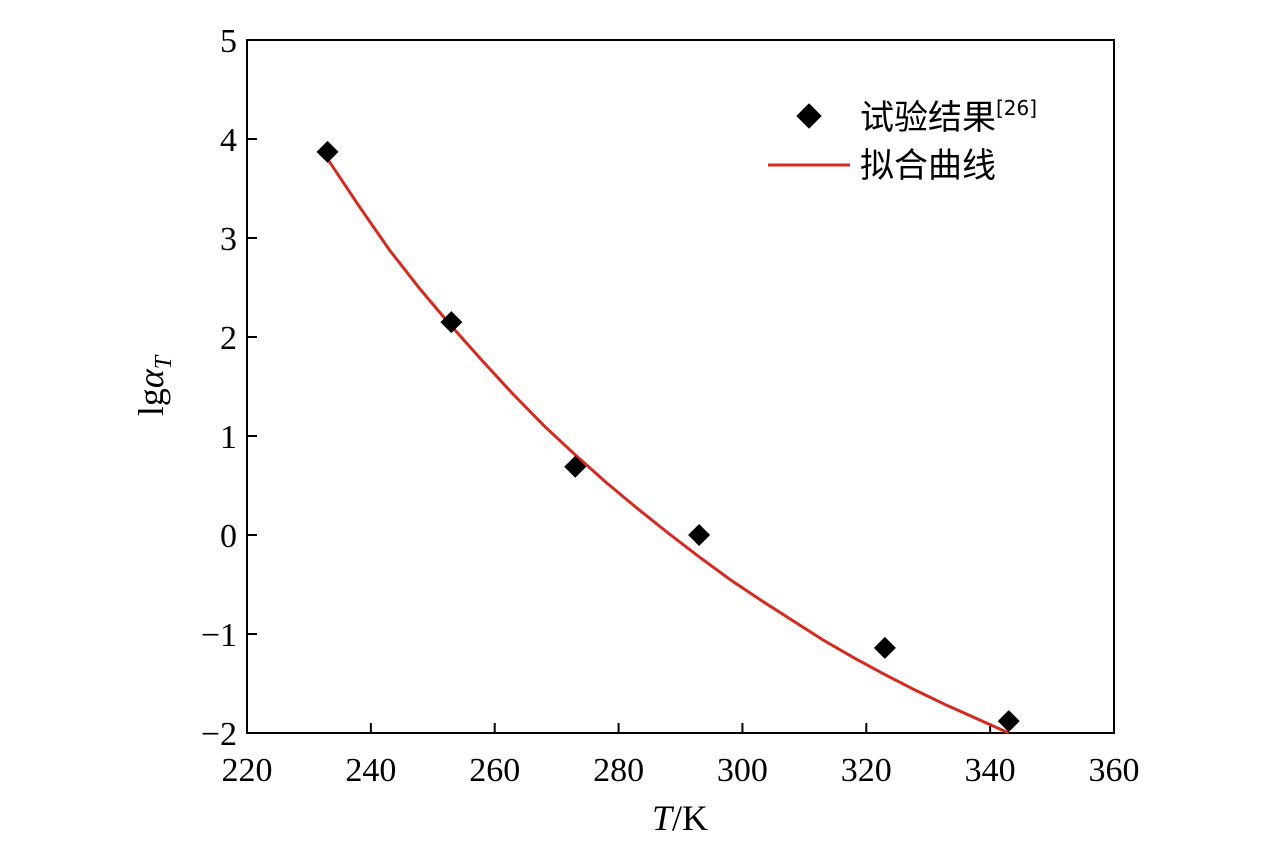  I want to click on y-axis-label-sub: T, so click(164, 361).